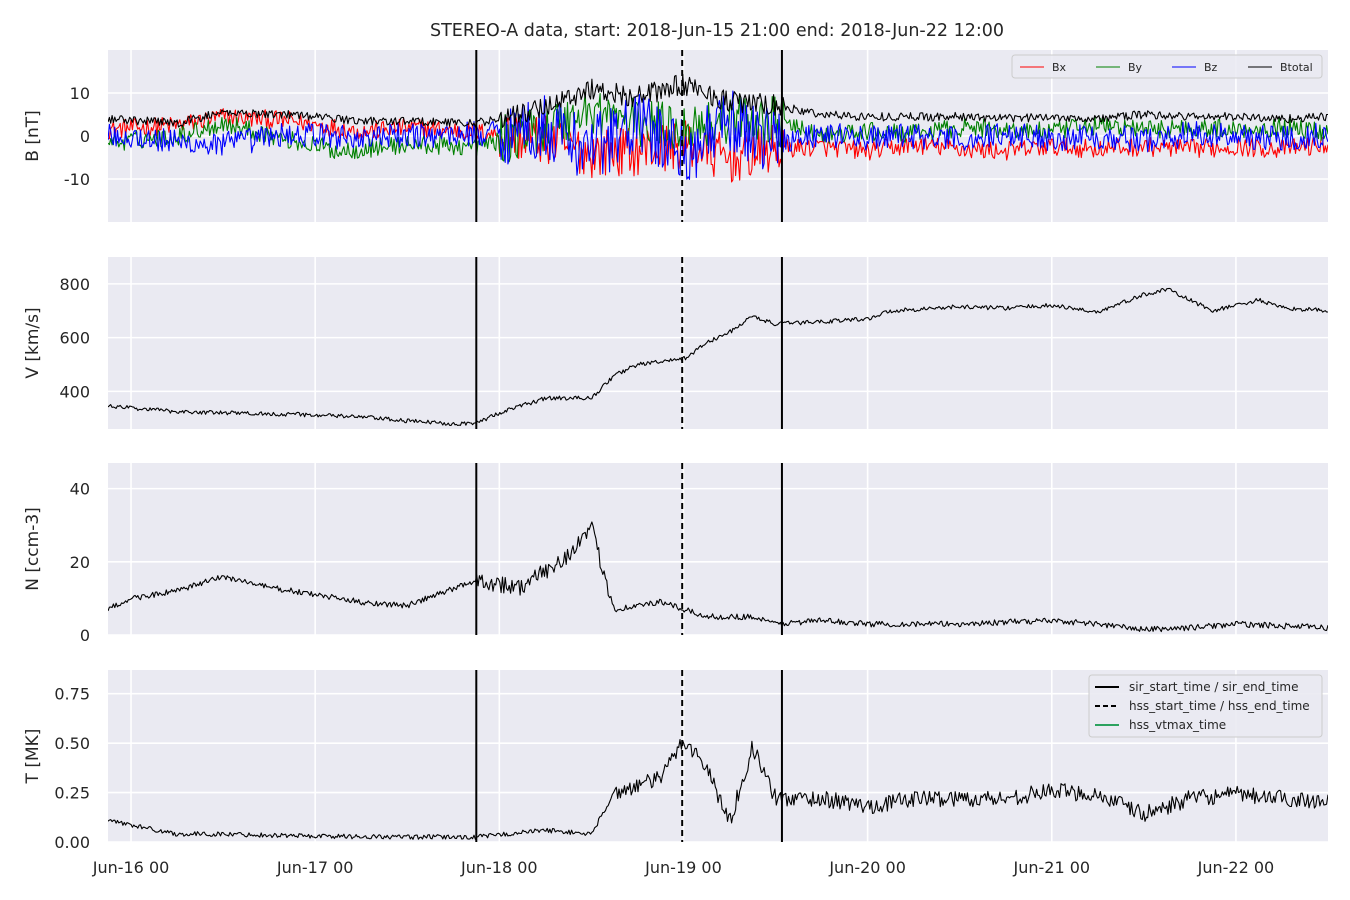  What do you see at coordinates (315, 867) in the screenshot?
I see `x-tick-label: Jun-17 00` at bounding box center [315, 867].